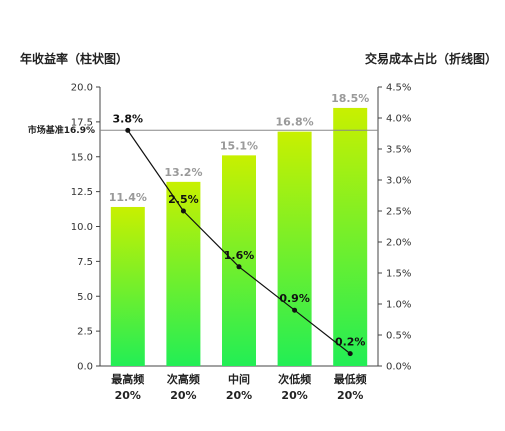 This screenshot has width=505, height=431. I want to click on left-tick-label: 2.5, so click(85, 332).